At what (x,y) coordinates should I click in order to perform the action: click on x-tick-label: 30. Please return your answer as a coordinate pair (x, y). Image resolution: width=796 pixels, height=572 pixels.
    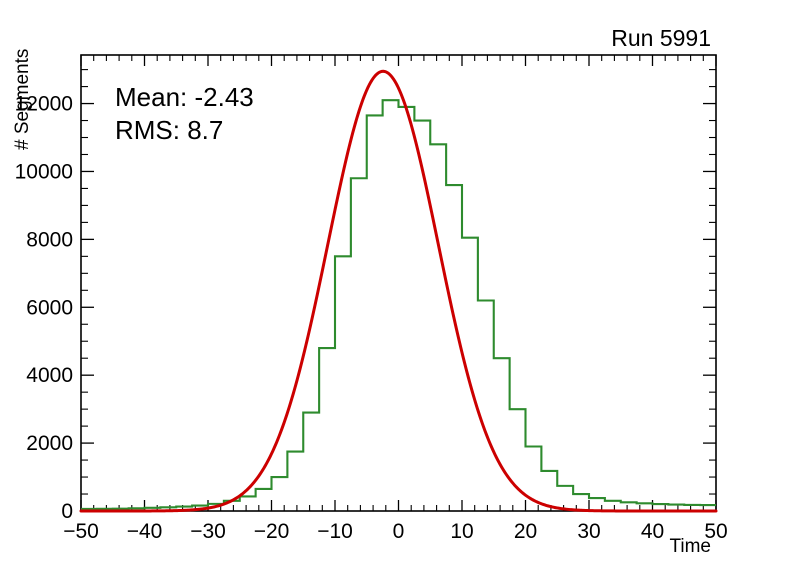
    Looking at the image, I should click on (588, 531).